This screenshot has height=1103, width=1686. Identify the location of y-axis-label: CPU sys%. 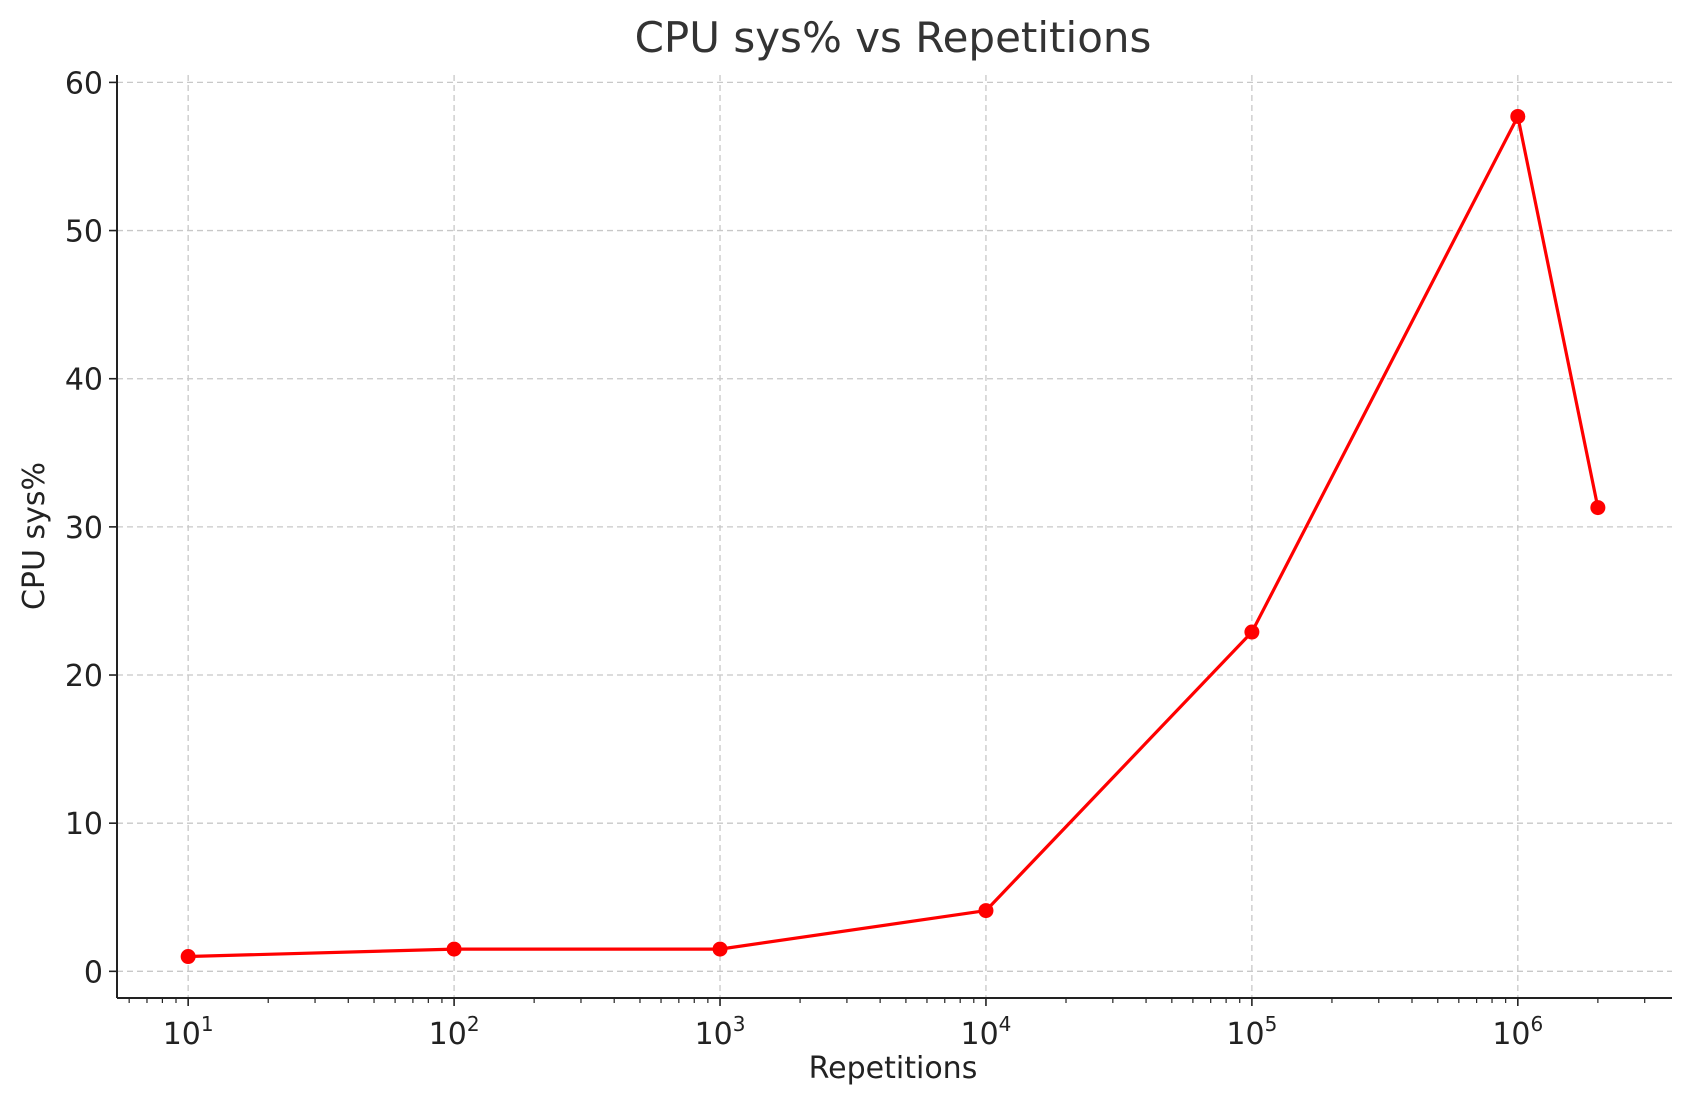
(34, 536).